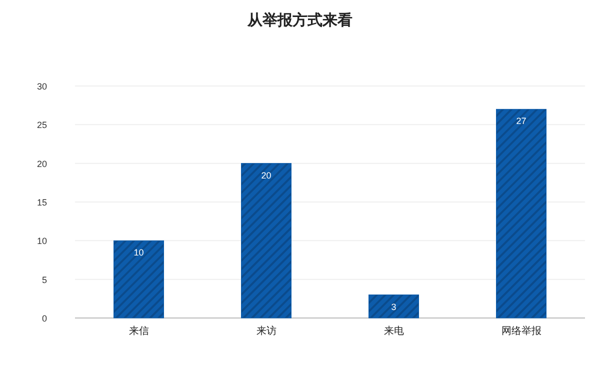  Describe the element at coordinates (266, 331) in the screenshot. I see `x-tick-label: 来访` at that location.